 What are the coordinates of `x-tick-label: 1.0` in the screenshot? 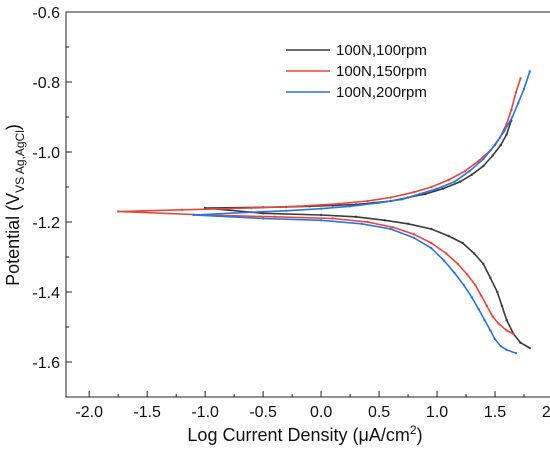 It's located at (437, 412).